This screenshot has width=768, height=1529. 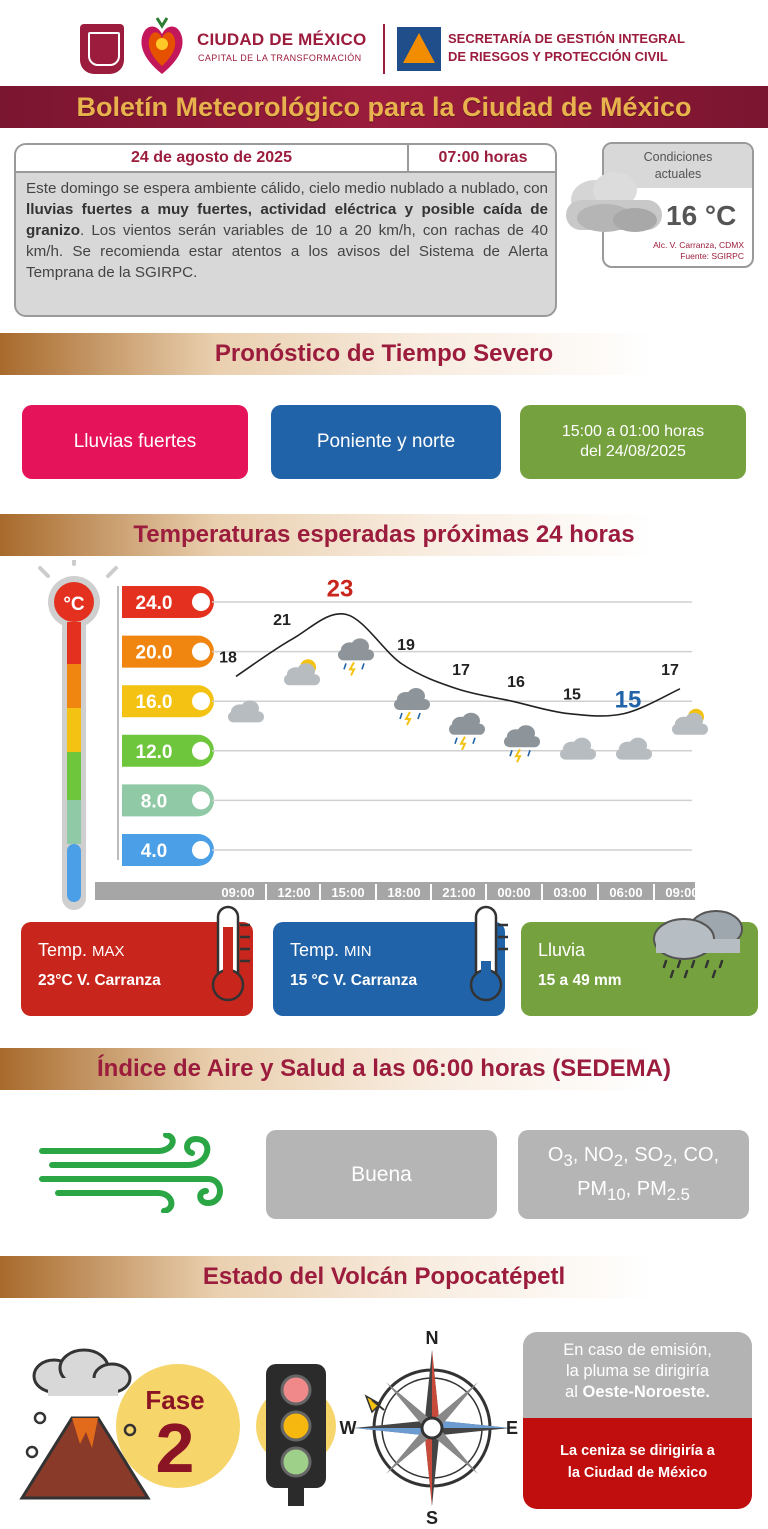 What do you see at coordinates (212, 158) in the screenshot?
I see `bulletin-date: 24 de agosto de 2025` at bounding box center [212, 158].